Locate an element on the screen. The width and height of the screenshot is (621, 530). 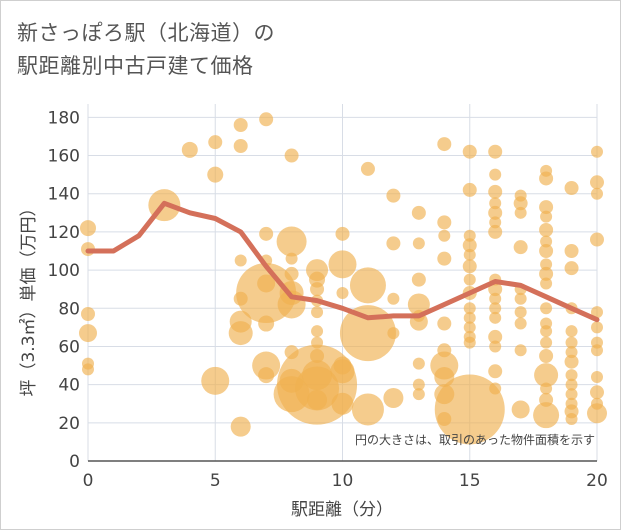
y-tick-label: 20 is located at coordinates (69, 424).